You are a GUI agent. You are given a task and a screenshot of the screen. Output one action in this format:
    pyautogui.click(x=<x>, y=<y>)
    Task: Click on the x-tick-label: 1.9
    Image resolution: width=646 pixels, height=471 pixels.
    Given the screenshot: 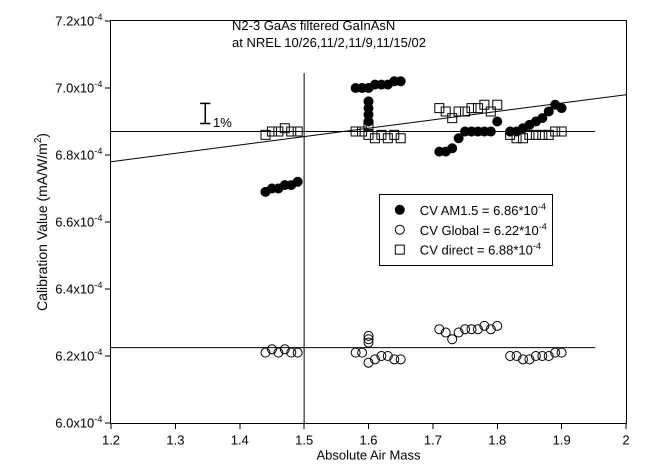 What is the action you would take?
    pyautogui.click(x=561, y=440)
    